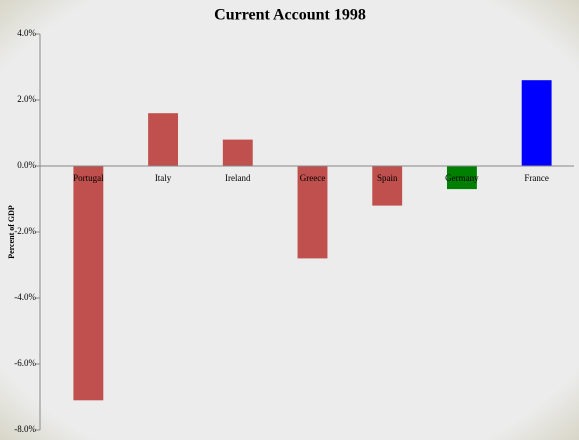 The height and width of the screenshot is (440, 579). I want to click on y-tick-label: 2.0%, so click(26, 99).